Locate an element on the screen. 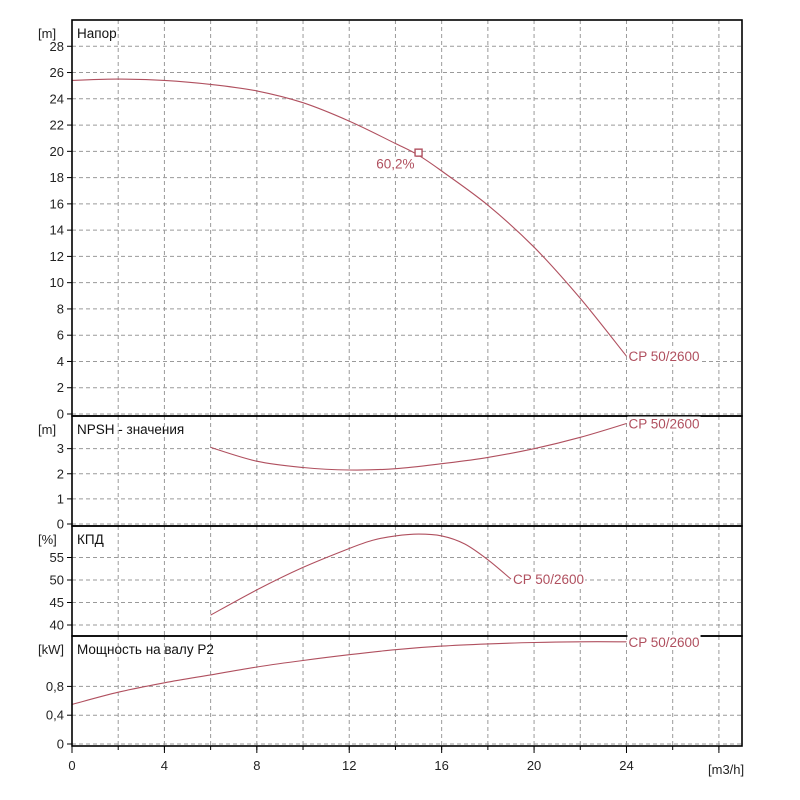 This screenshot has width=800, height=800. annotation-bg is located at coordinates (395, 164).